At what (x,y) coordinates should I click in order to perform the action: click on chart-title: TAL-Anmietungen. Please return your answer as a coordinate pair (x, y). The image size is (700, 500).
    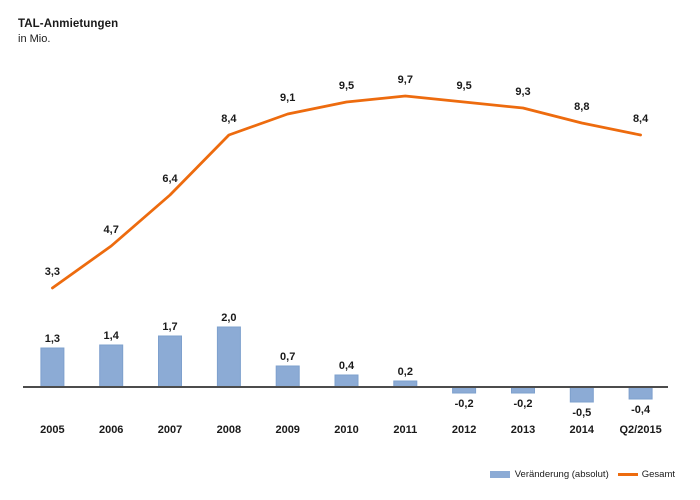
    Looking at the image, I should click on (68, 24).